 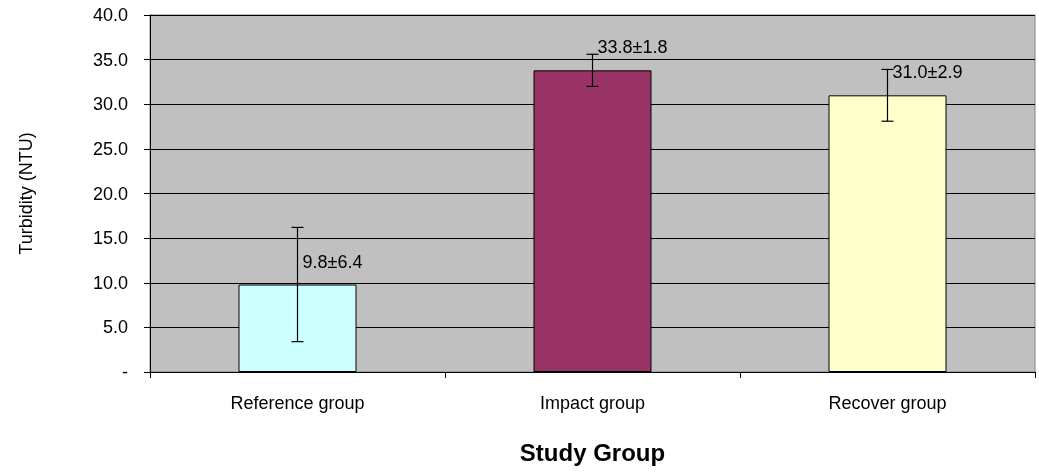 I want to click on x-tick-label: Impact group, so click(x=592, y=403).